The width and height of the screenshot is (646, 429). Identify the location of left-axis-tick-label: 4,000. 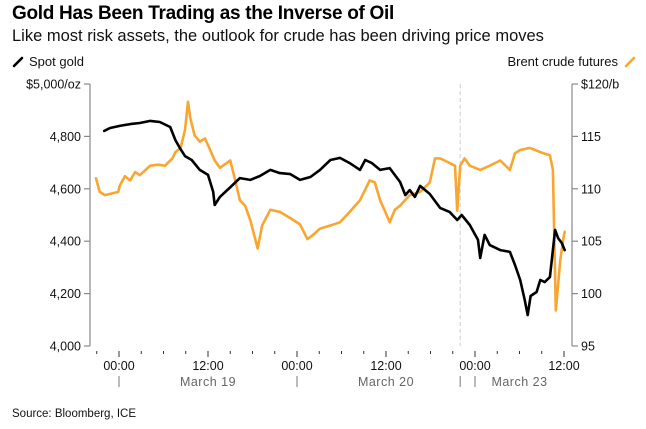
(65, 347).